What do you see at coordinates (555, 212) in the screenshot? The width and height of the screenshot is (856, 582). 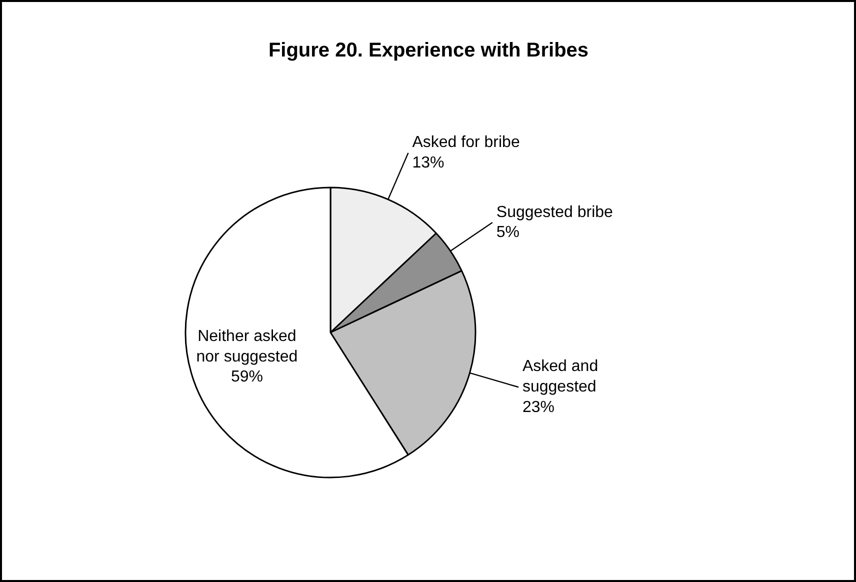 I see `slice-label: Suggested bribe` at bounding box center [555, 212].